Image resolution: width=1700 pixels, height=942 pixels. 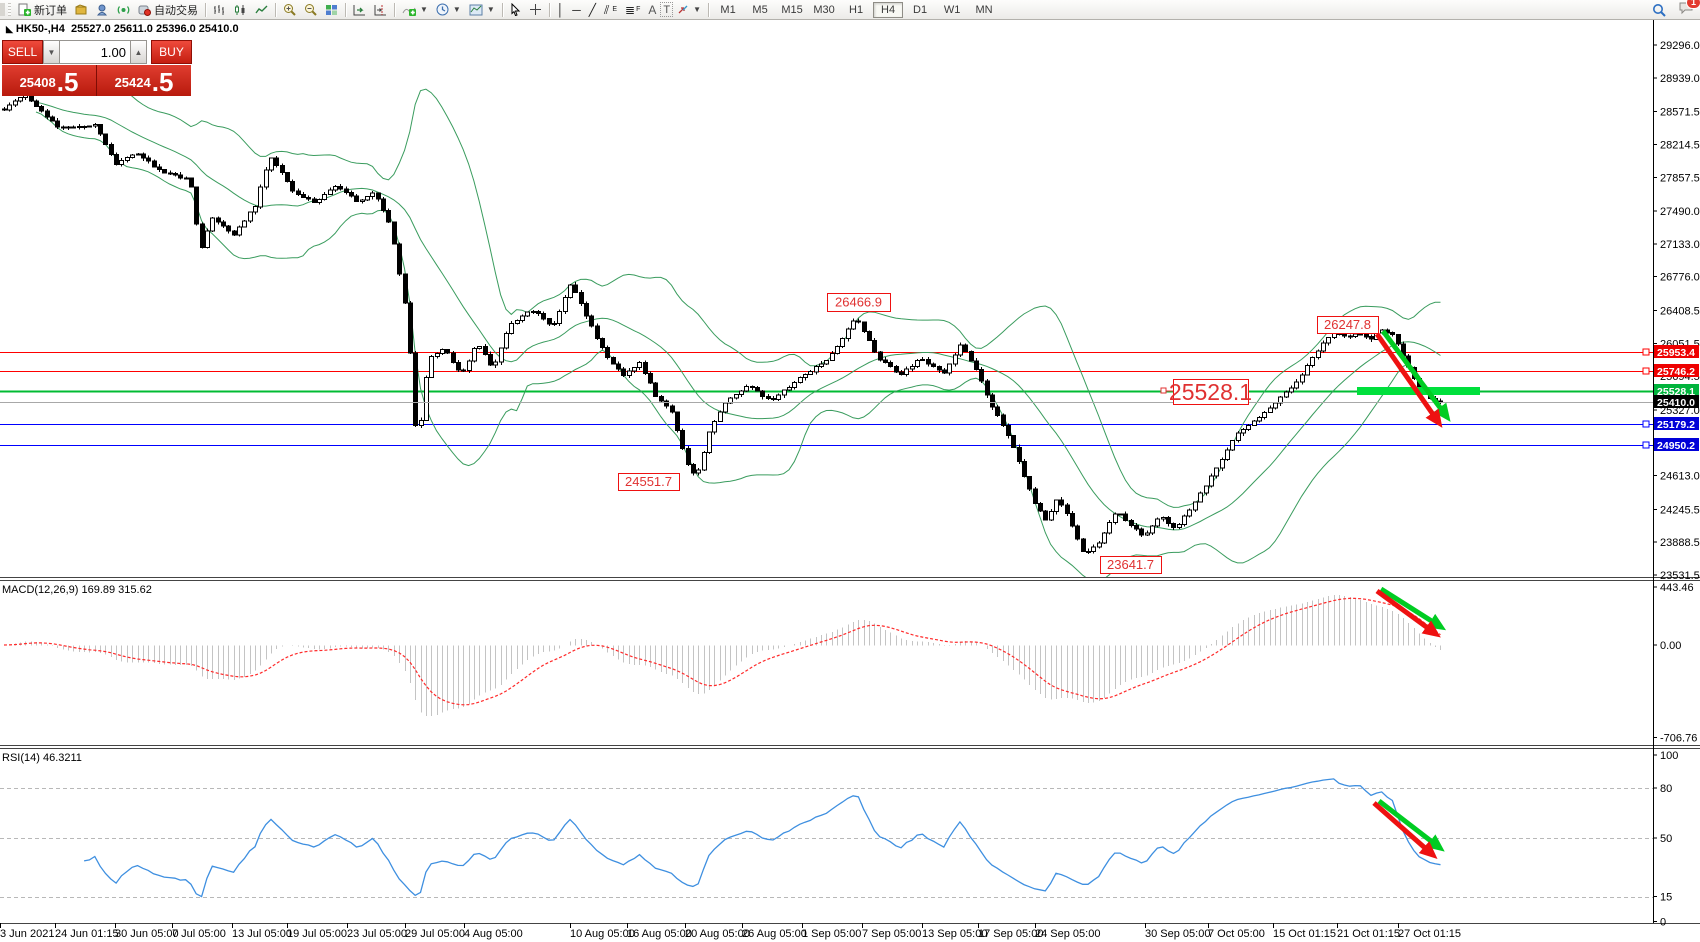 I want to click on data-window-icon, so click(x=102, y=9).